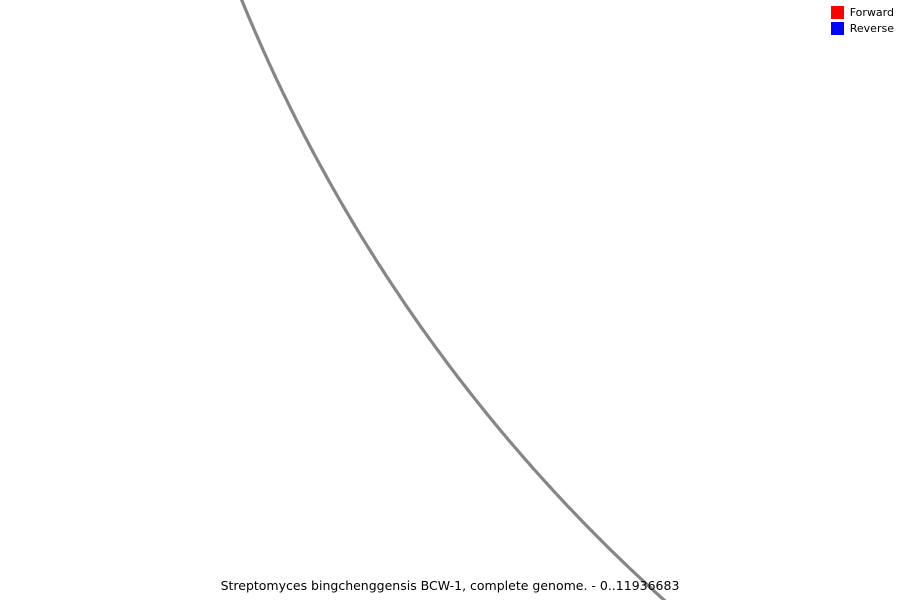  I want to click on legend-item-reverse: Reverse, so click(862, 28).